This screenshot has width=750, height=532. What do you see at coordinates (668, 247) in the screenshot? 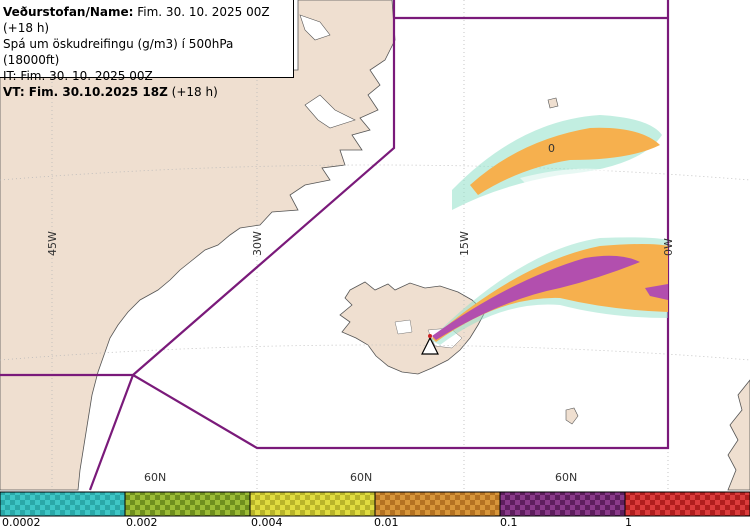
I see `lon-label-0w: 0W` at bounding box center [668, 247].